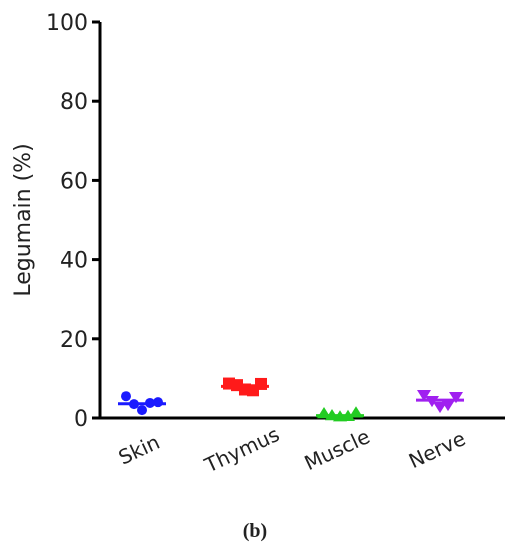  I want to click on x-tick-label: Nerve, so click(437, 449).